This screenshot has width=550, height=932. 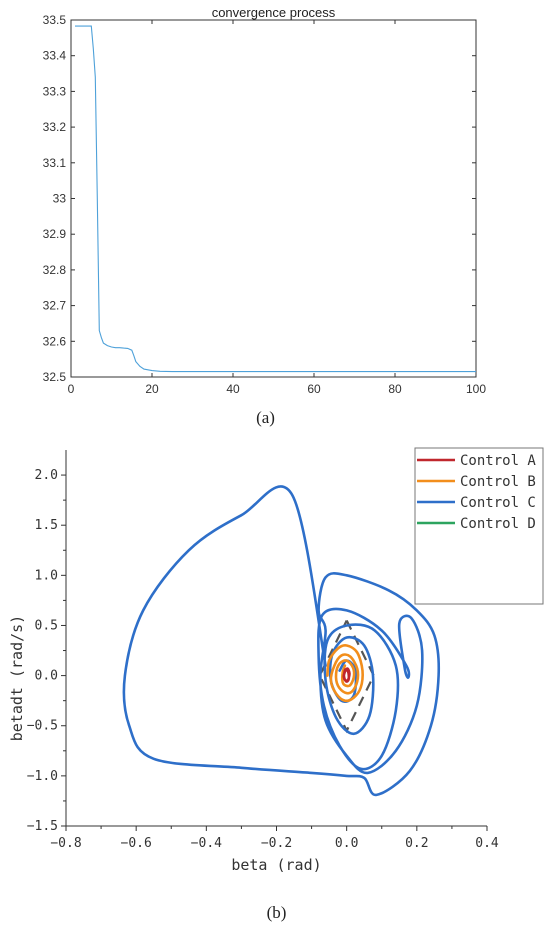 I want to click on y-tick-label: 2.0, so click(x=46, y=475).